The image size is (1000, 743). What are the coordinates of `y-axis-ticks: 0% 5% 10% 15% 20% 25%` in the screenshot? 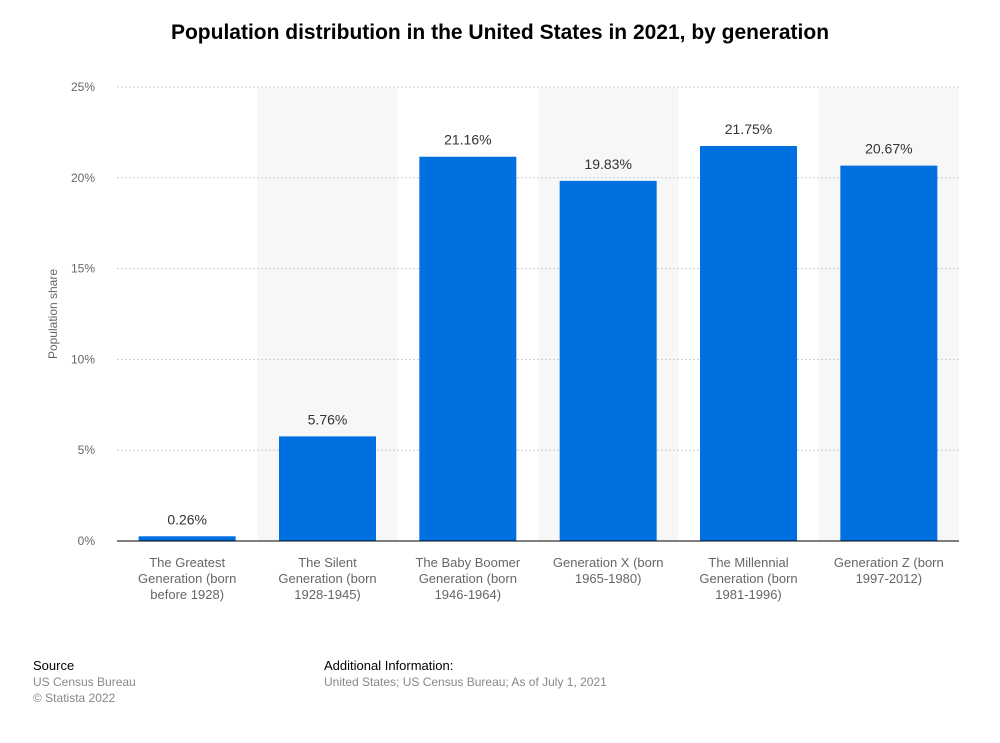 It's located at (83, 314).